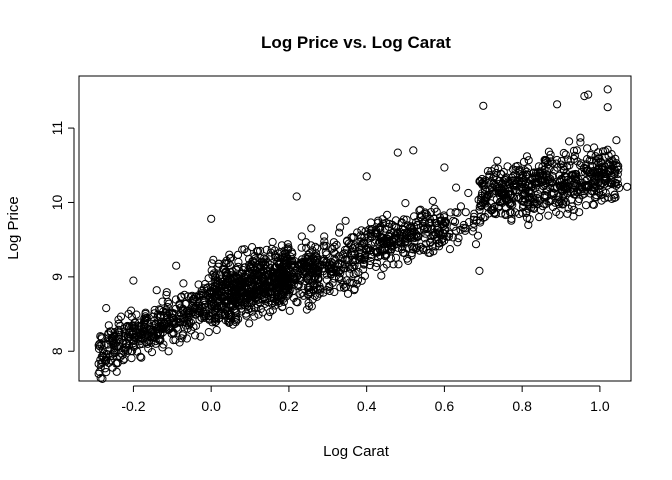 Image resolution: width=672 pixels, height=480 pixels. What do you see at coordinates (600, 406) in the screenshot?
I see `x-tick-label: 1.0` at bounding box center [600, 406].